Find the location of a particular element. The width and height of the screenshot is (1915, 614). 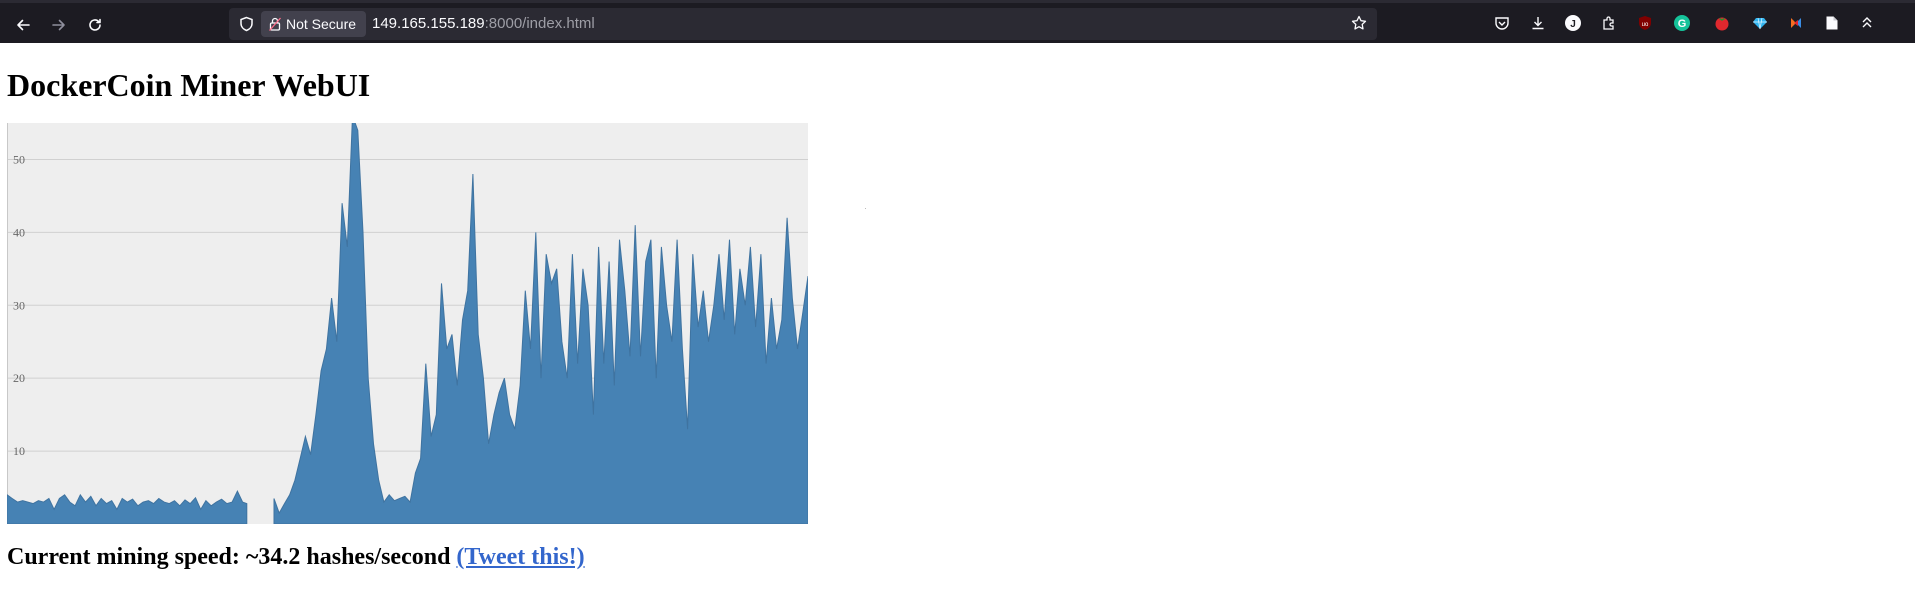

reload-icon is located at coordinates (95, 24).